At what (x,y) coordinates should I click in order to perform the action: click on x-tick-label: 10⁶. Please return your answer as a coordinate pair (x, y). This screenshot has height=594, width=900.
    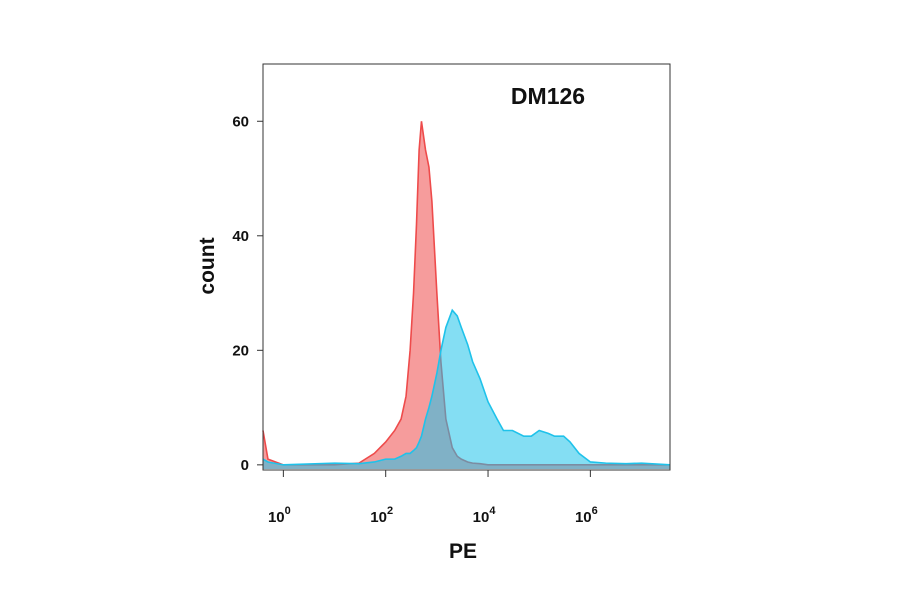
    Looking at the image, I should click on (586, 515).